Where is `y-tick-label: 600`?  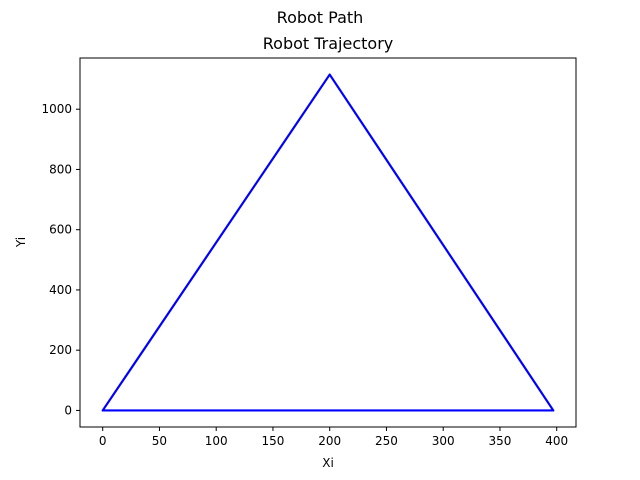
y-tick-label: 600 is located at coordinates (60, 230).